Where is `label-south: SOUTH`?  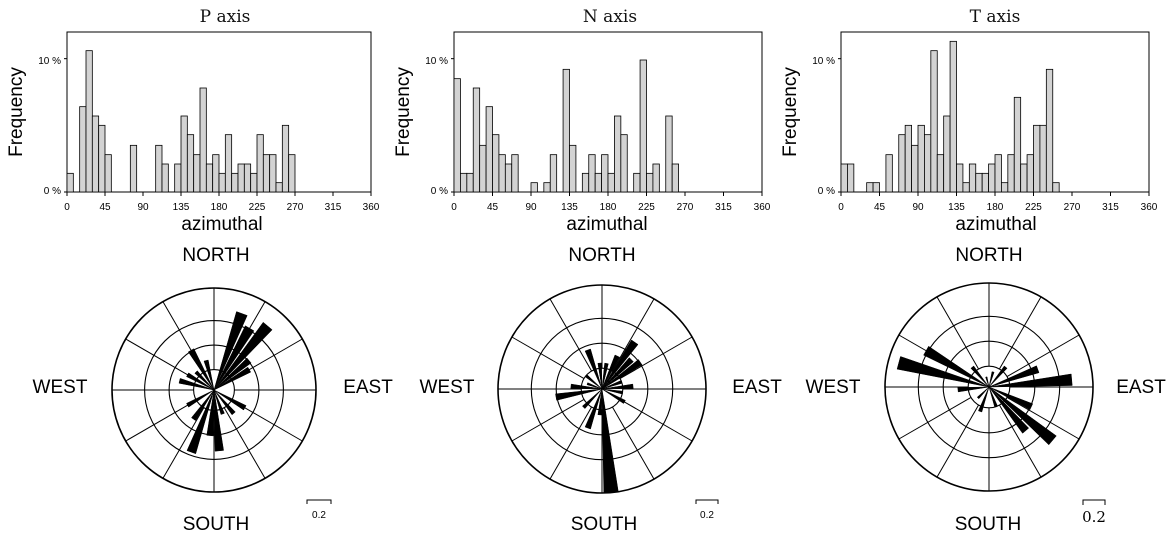 label-south: SOUTH is located at coordinates (216, 524).